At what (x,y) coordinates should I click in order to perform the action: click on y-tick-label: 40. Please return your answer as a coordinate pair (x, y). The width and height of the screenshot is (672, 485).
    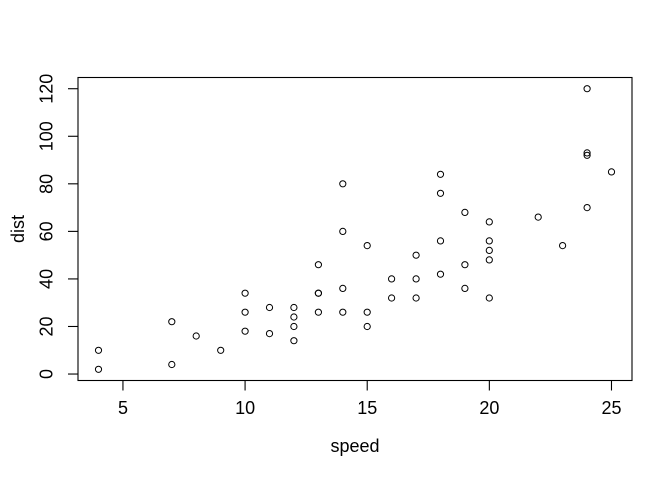
    Looking at the image, I should click on (47, 279).